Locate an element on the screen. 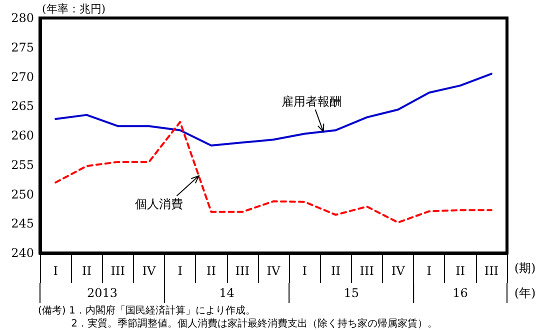 The width and height of the screenshot is (540, 330). y-tick-label: 275 is located at coordinates (22, 47).